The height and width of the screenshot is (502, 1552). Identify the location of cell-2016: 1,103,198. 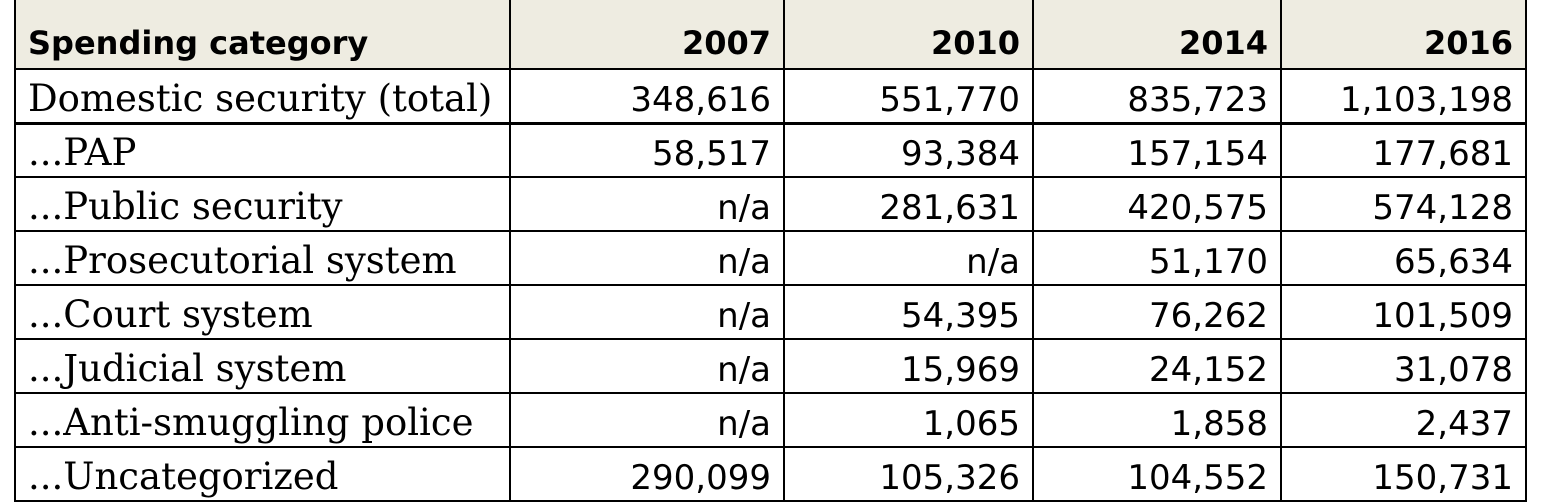
(1403, 96).